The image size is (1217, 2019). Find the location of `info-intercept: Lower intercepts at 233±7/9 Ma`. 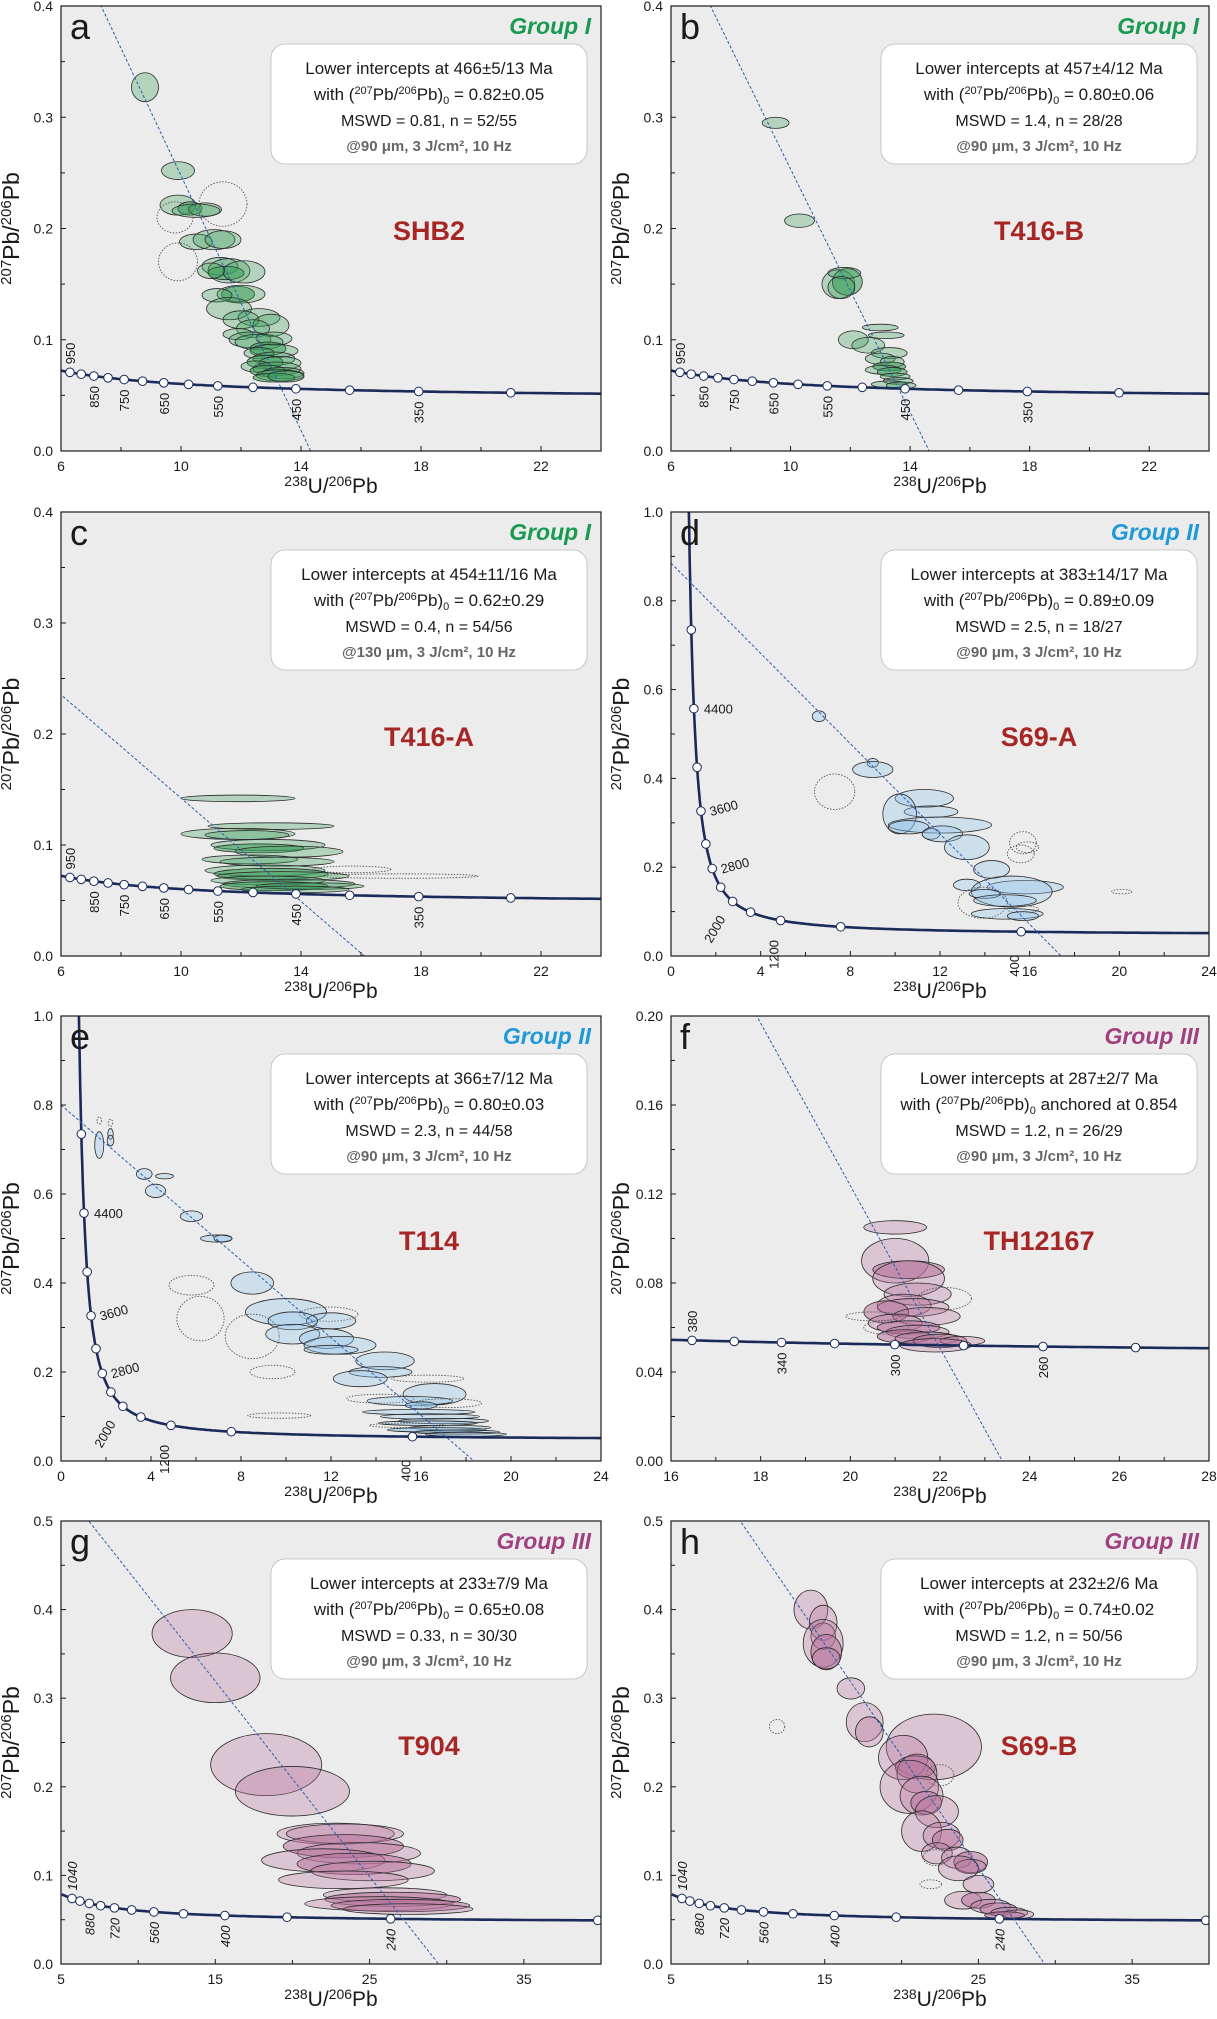

info-intercept: Lower intercepts at 233±7/9 Ma is located at coordinates (429, 1583).